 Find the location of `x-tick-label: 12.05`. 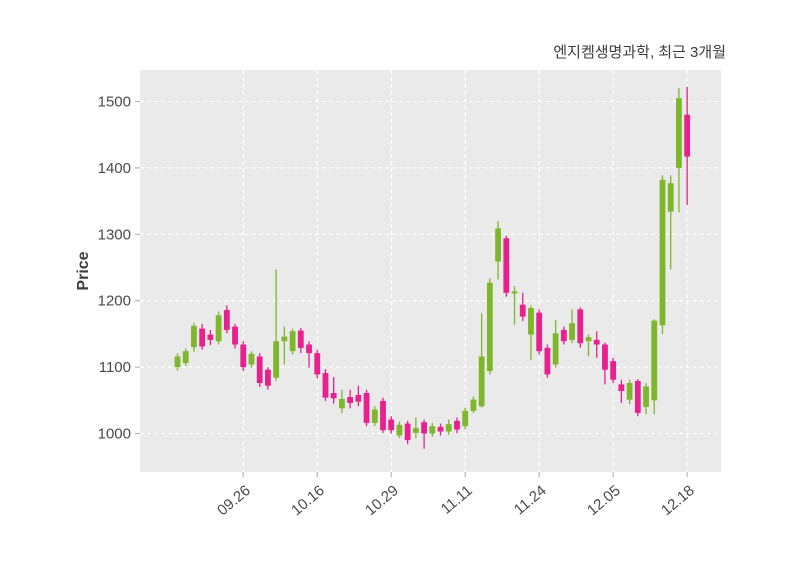

x-tick-label: 12.05 is located at coordinates (604, 500).